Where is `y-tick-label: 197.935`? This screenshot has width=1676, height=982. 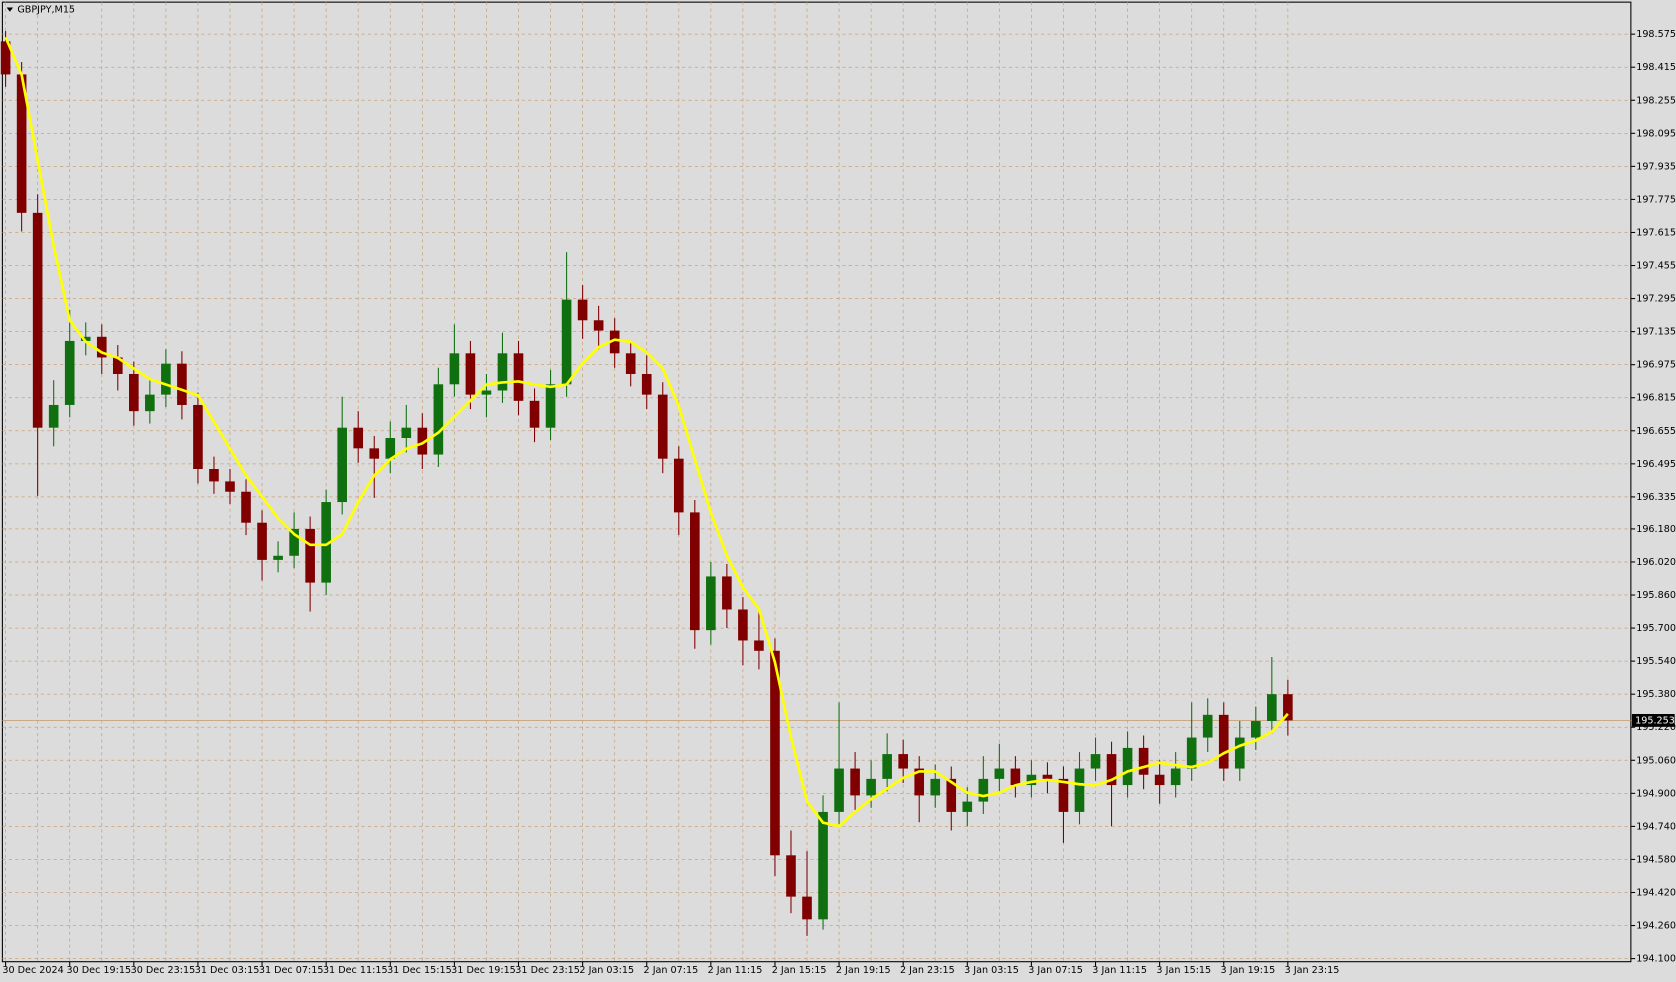
y-tick-label: 197.935 is located at coordinates (1656, 166).